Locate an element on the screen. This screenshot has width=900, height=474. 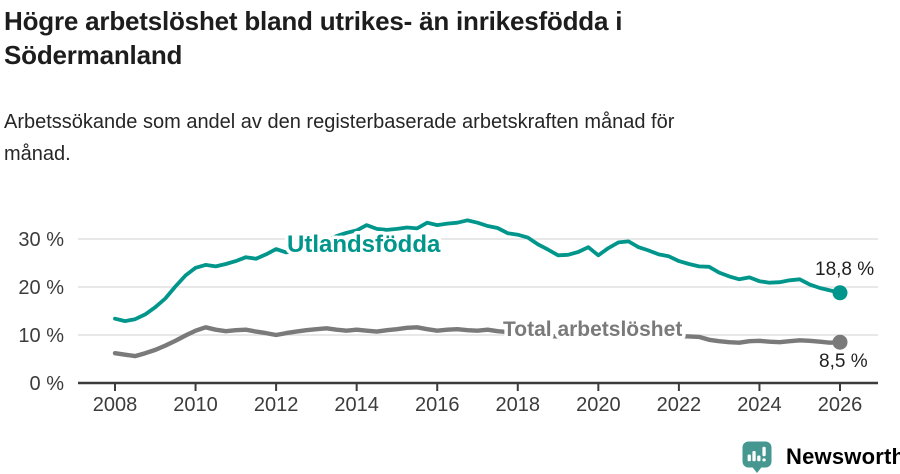
x-axis-label: 2012 is located at coordinates (276, 405).